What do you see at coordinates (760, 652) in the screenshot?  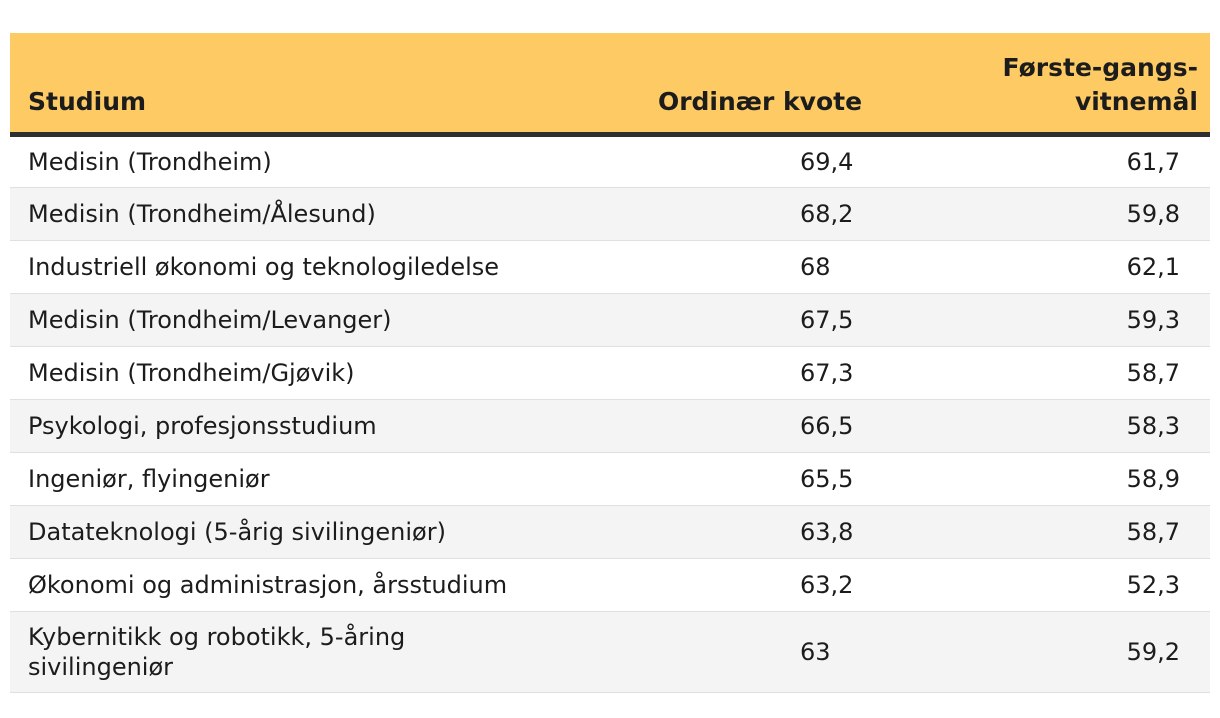 I see `cell-ordinaer-kvote: 63` at bounding box center [760, 652].